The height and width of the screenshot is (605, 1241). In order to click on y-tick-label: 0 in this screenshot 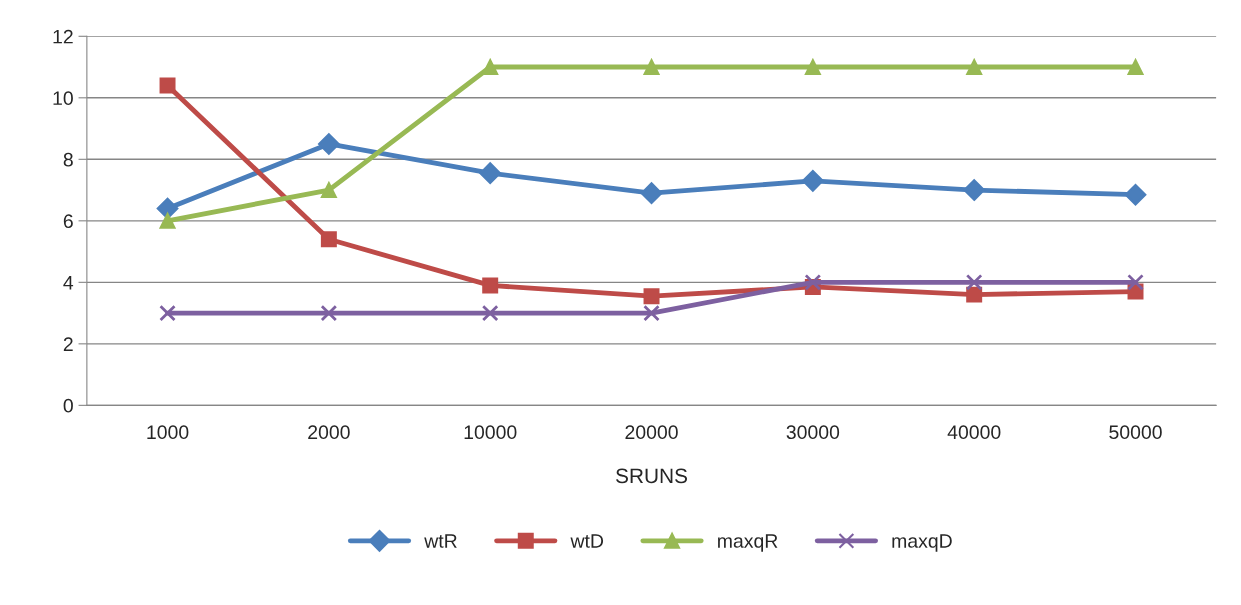, I will do `click(68, 405)`.